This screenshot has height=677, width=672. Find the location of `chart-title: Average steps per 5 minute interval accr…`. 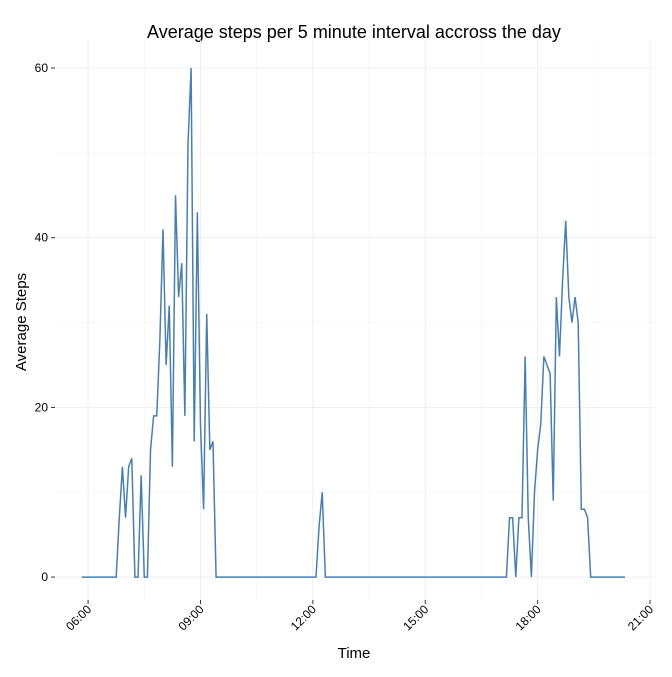

chart-title: Average steps per 5 minute interval accr… is located at coordinates (354, 32).